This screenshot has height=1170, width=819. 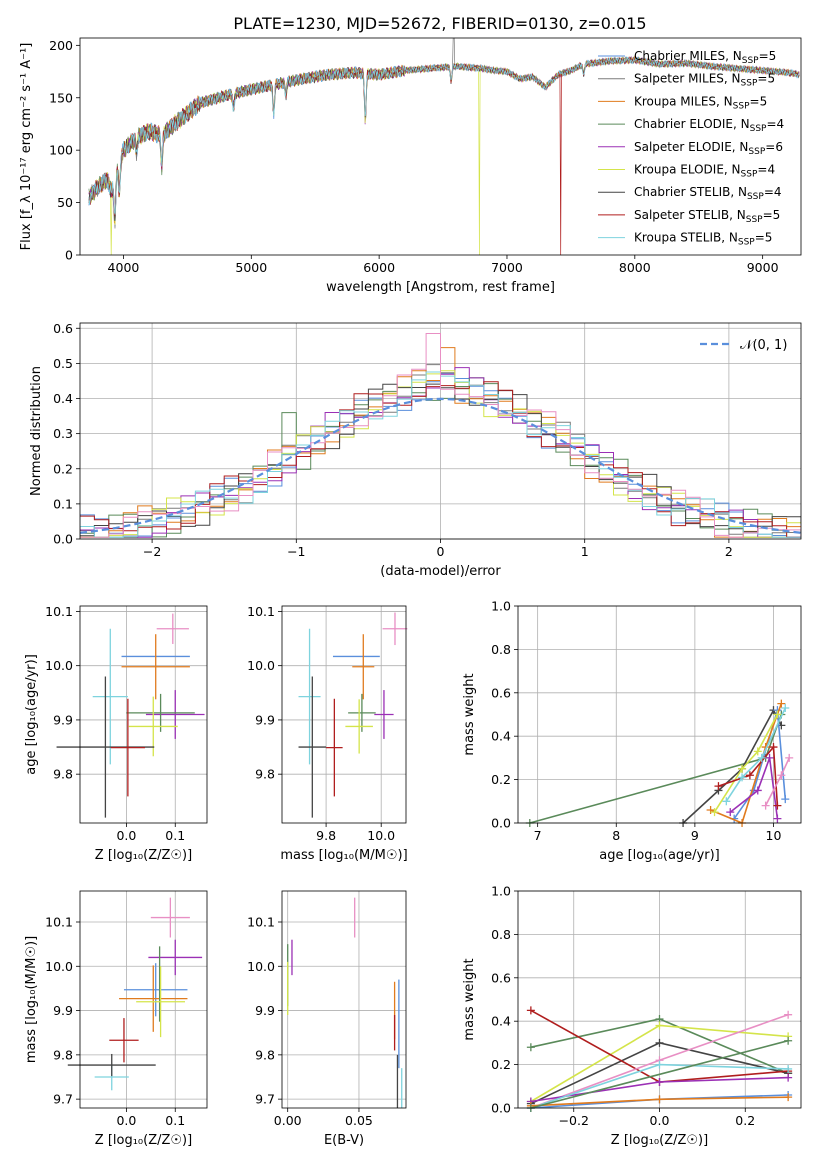 I want to click on legend-label: Salpeter STELIB, NSSP=5, so click(x=707, y=216).